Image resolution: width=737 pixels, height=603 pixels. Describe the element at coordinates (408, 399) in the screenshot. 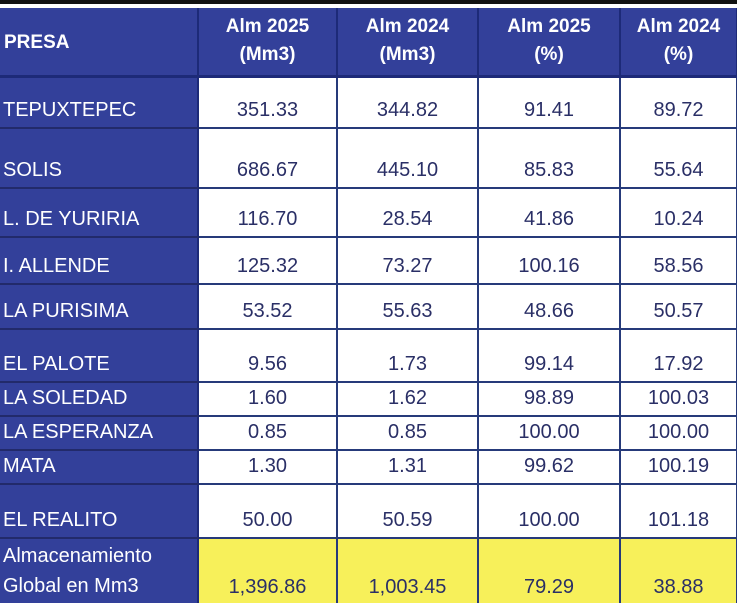

I see `alm2024-value: 1.62` at that location.